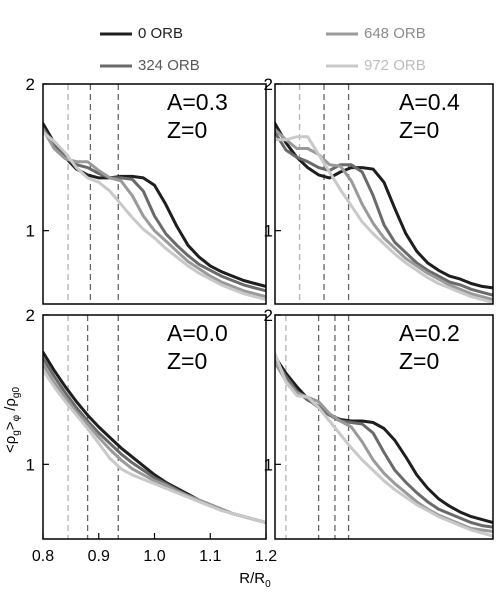  What do you see at coordinates (99, 556) in the screenshot?
I see `x-tick-label: 0.9` at bounding box center [99, 556].